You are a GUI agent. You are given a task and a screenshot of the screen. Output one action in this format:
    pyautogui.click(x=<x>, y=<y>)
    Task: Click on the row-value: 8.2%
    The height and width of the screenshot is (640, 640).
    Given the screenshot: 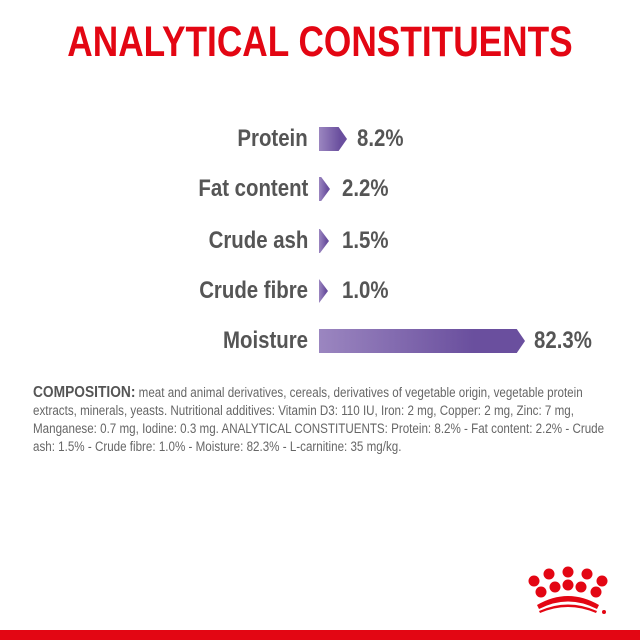 What is the action you would take?
    pyautogui.click(x=380, y=138)
    